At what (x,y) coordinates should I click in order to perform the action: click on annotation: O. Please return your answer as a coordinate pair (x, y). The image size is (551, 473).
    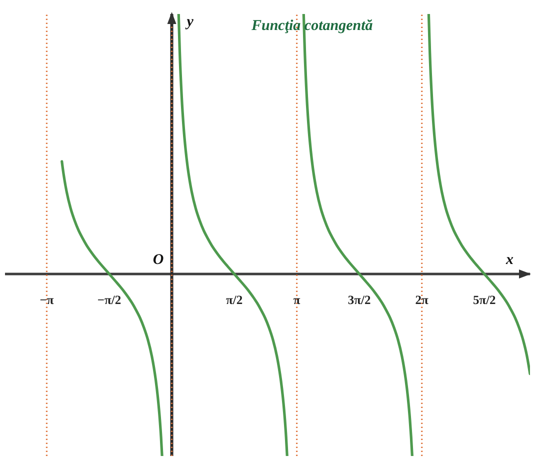
    Looking at the image, I should click on (158, 260).